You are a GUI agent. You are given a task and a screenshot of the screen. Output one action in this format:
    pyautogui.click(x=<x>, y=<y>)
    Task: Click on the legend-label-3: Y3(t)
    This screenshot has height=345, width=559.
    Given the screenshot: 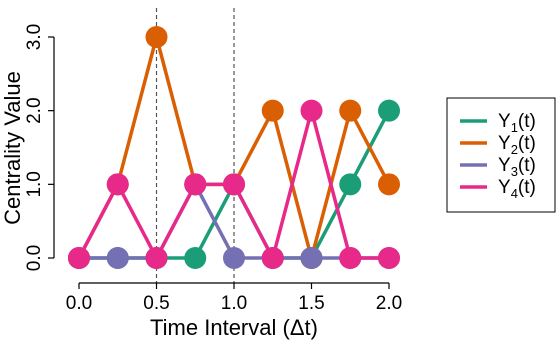 What is the action you would take?
    pyautogui.click(x=517, y=167)
    